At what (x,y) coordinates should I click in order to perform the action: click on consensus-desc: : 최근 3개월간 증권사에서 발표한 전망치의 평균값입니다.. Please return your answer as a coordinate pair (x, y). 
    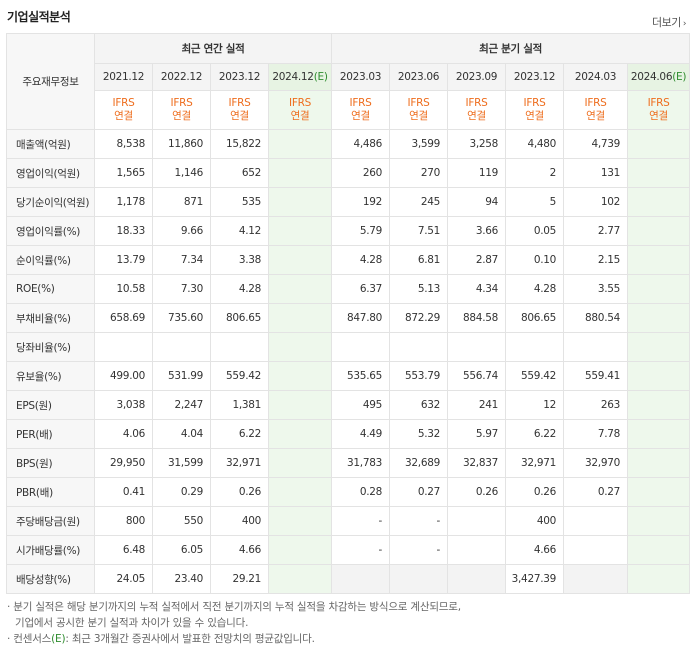
    Looking at the image, I should click on (190, 639).